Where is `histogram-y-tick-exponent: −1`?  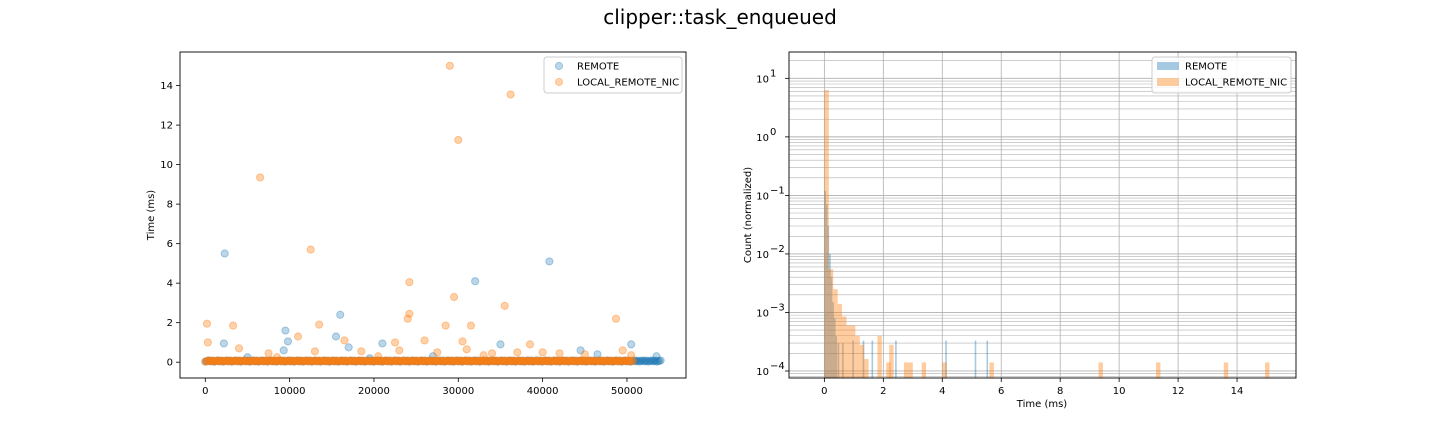 histogram-y-tick-exponent: −1 is located at coordinates (777, 190).